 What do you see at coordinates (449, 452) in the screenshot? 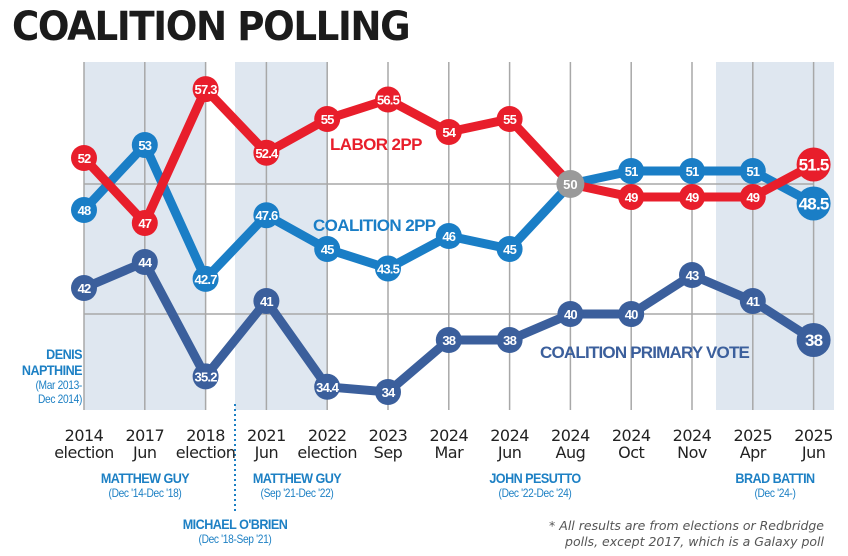
I see `x-tick-sub: Mar` at bounding box center [449, 452].